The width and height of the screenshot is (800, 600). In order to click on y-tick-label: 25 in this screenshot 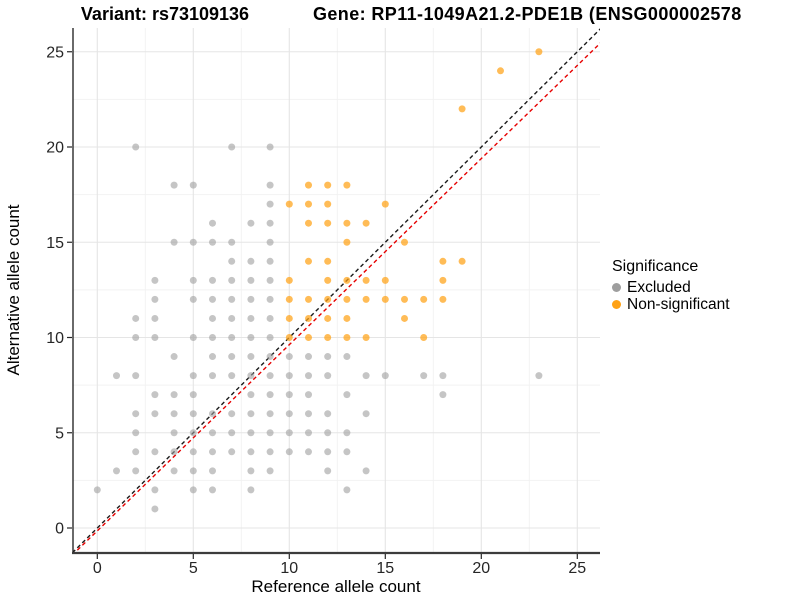, I will do `click(55, 52)`.